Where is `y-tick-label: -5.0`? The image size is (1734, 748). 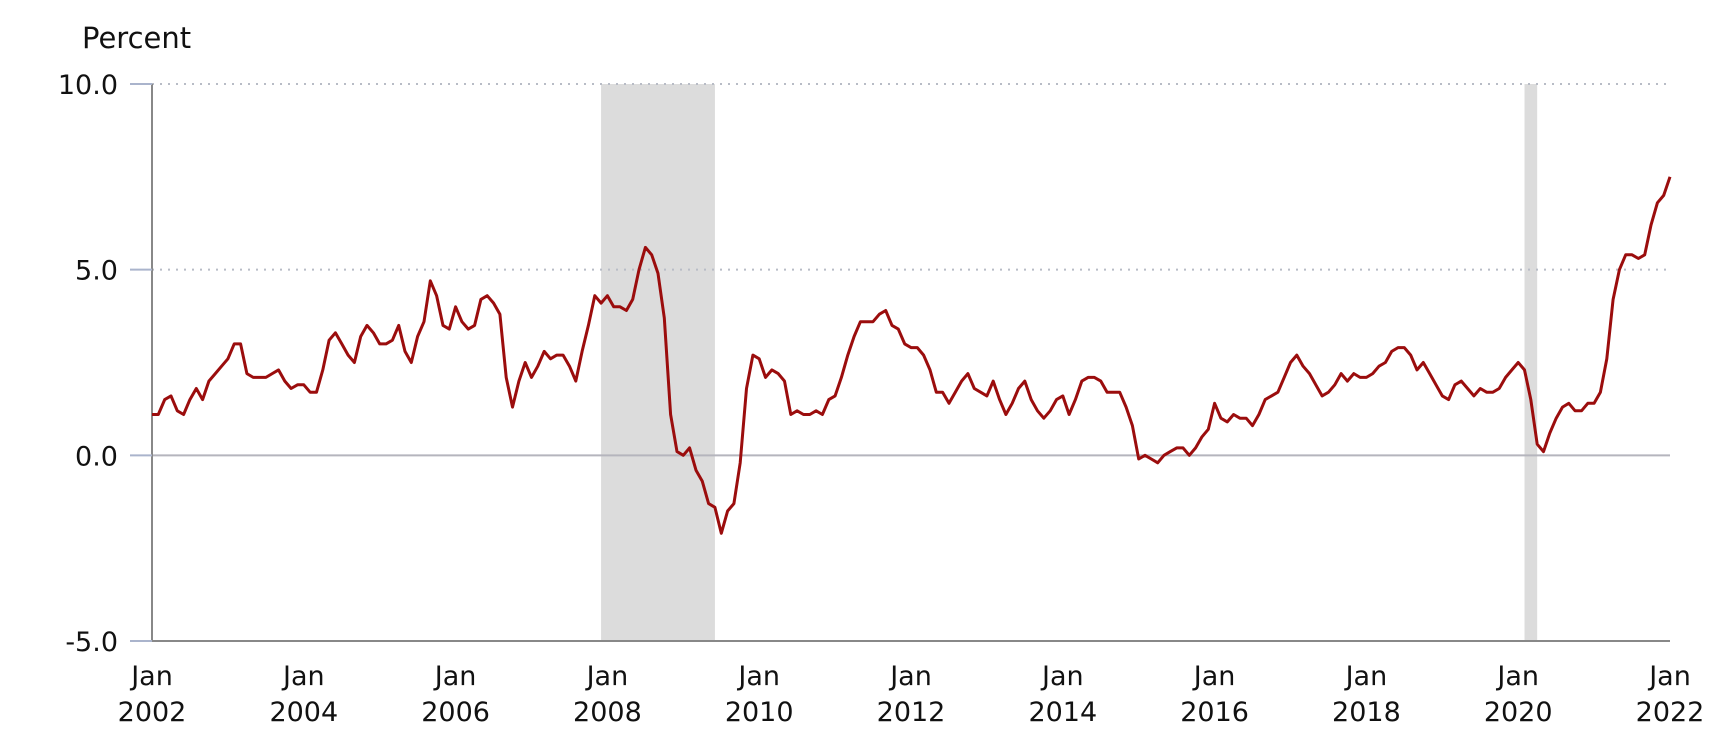 y-tick-label: -5.0 is located at coordinates (91, 642).